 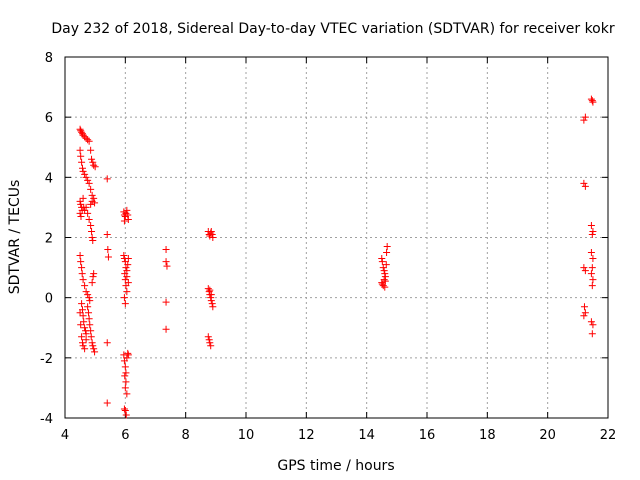 What do you see at coordinates (46, 419) in the screenshot?
I see `y-tick-label: -4` at bounding box center [46, 419].